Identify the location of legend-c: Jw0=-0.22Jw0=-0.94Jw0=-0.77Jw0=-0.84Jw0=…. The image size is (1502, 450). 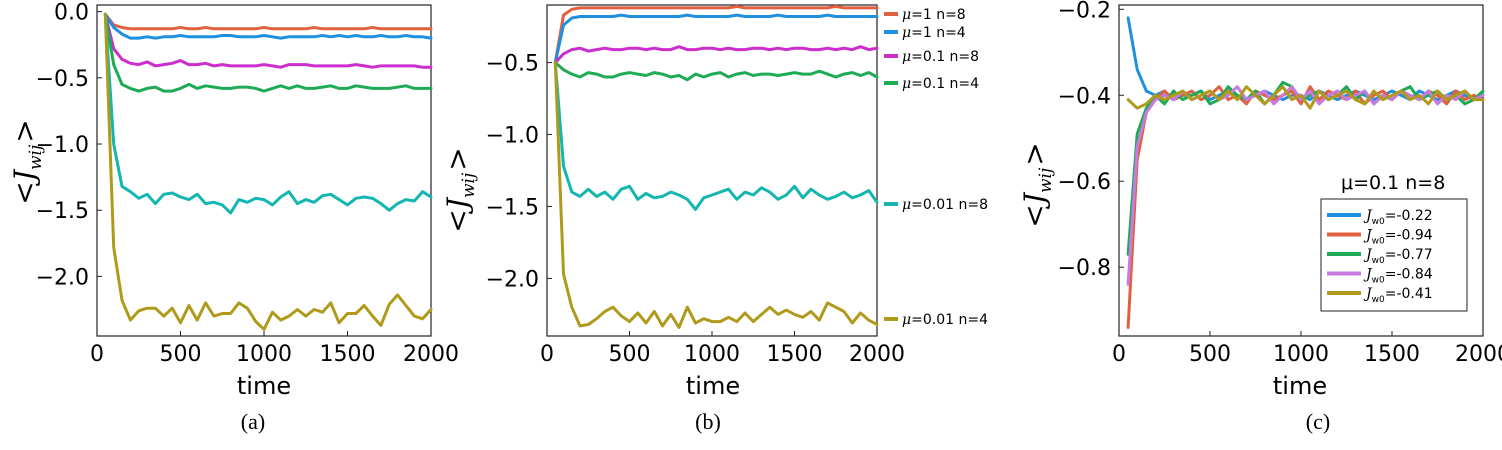
(1394, 255).